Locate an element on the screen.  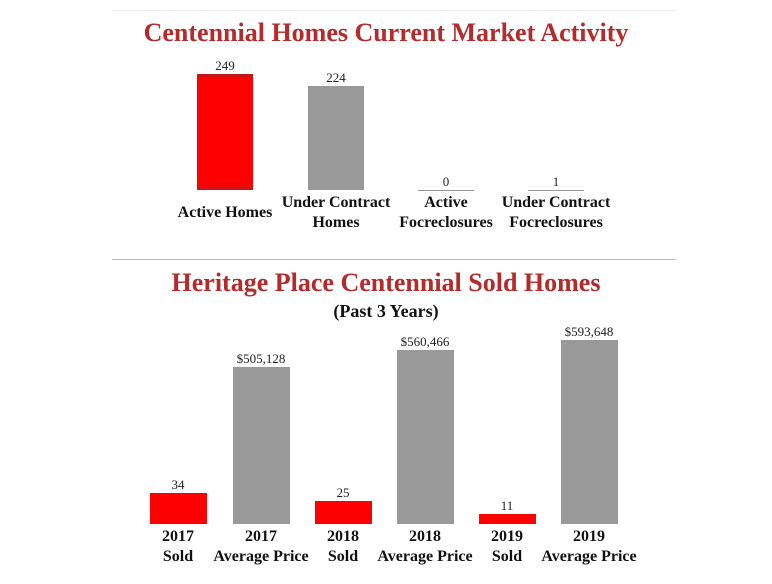
category-label-0: 2017 Sold is located at coordinates (178, 547).